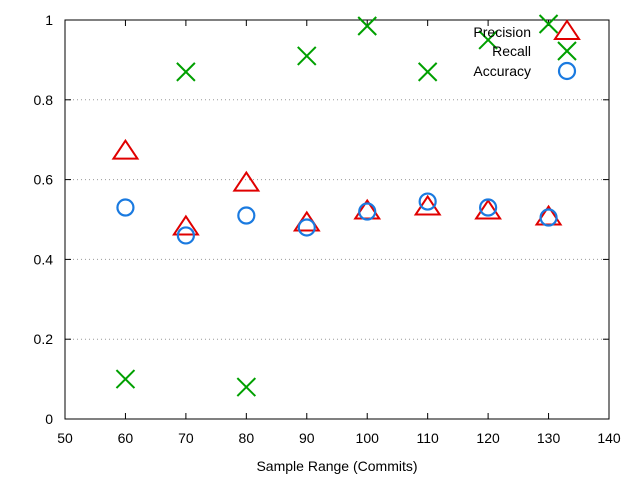 The image size is (640, 485). What do you see at coordinates (502, 32) in the screenshot?
I see `legend-label-precision: Precision` at bounding box center [502, 32].